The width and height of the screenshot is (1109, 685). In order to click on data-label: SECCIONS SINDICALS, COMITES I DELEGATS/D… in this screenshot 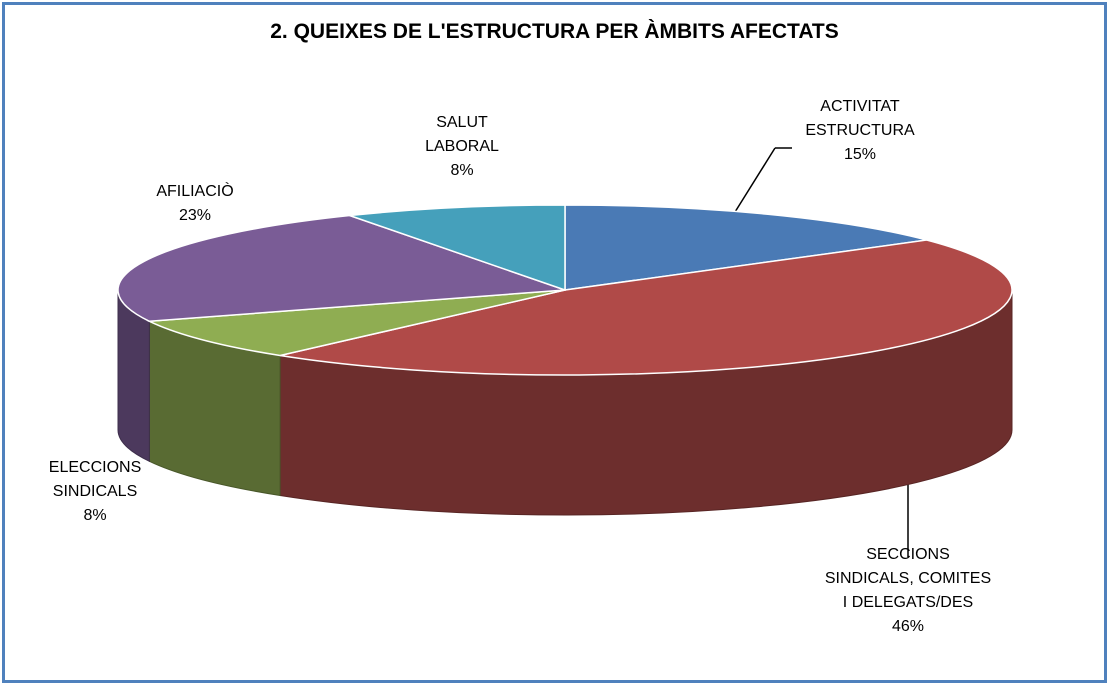, I will do `click(908, 591)`.